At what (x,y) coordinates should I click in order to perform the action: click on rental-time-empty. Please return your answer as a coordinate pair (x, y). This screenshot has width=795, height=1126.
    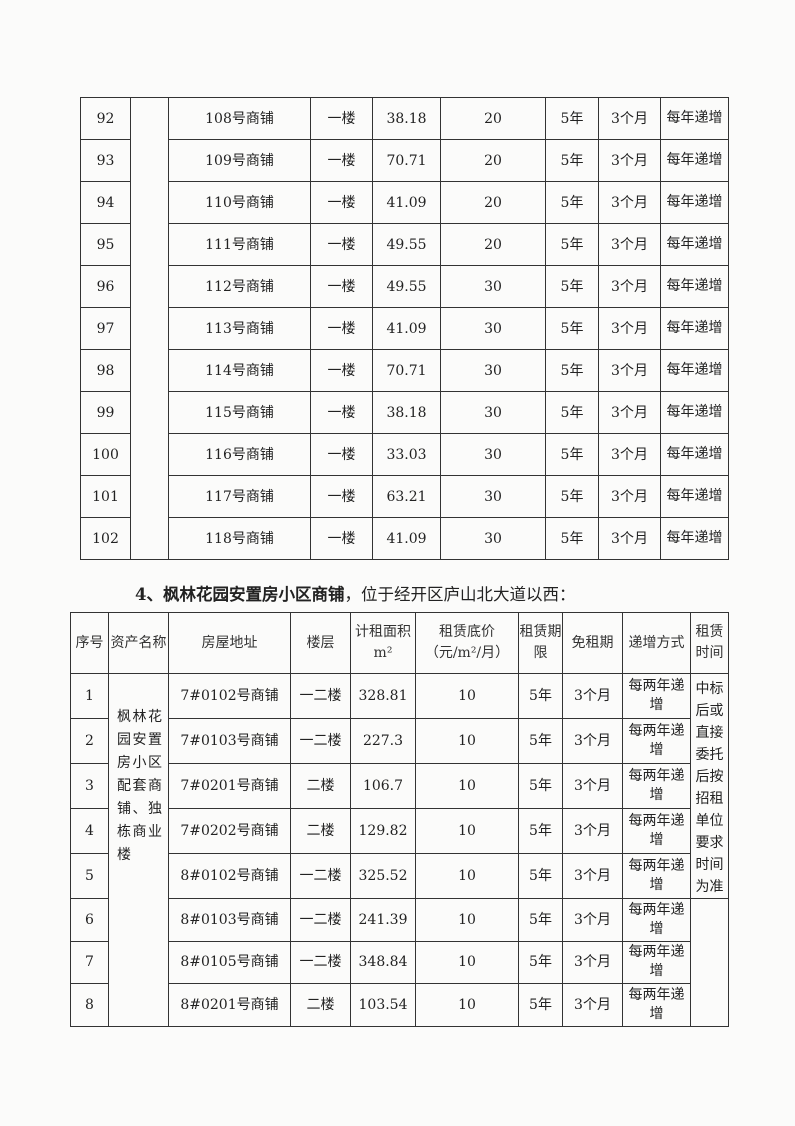
    Looking at the image, I should click on (709, 962).